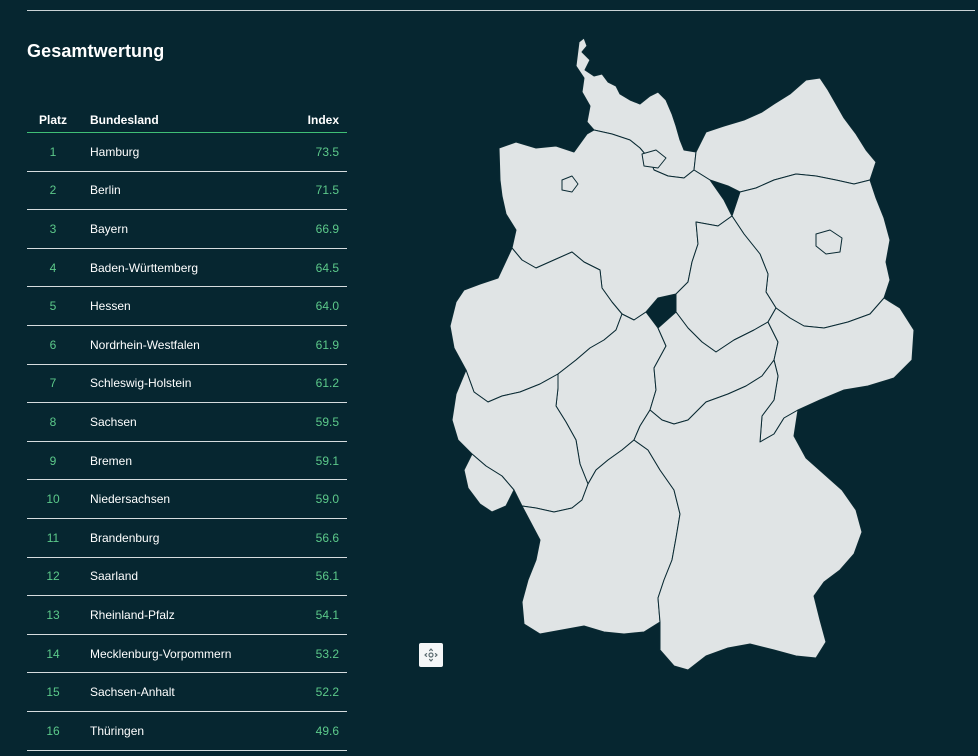 This screenshot has height=756, width=978. Describe the element at coordinates (308, 461) in the screenshot. I see `index-cell: 59.1` at that location.